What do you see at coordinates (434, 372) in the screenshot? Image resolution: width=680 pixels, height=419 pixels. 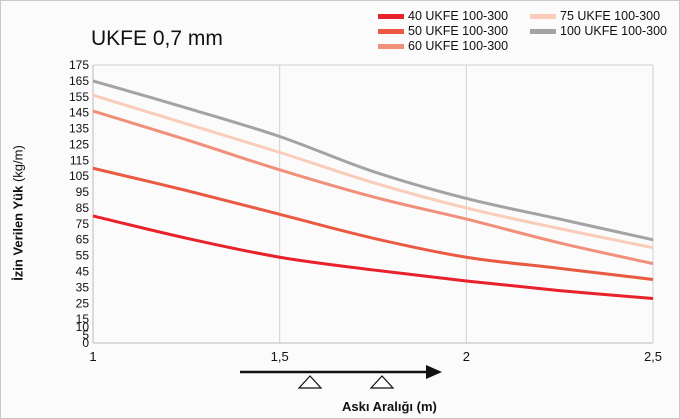 I see `span-arrow-head` at bounding box center [434, 372].